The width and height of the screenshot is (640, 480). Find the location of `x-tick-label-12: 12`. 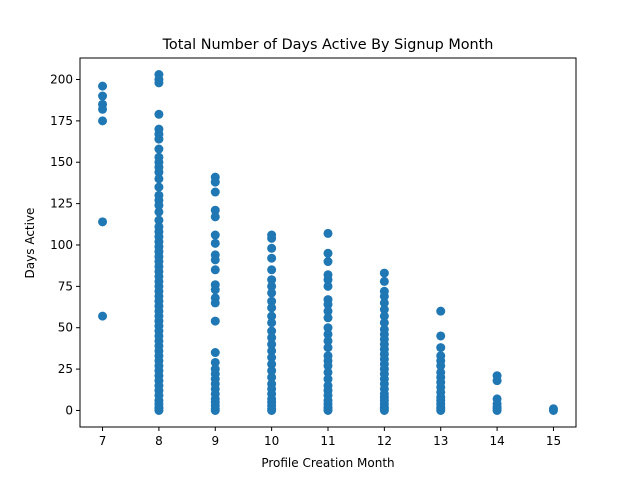

x-tick-label-12: 12 is located at coordinates (384, 441).